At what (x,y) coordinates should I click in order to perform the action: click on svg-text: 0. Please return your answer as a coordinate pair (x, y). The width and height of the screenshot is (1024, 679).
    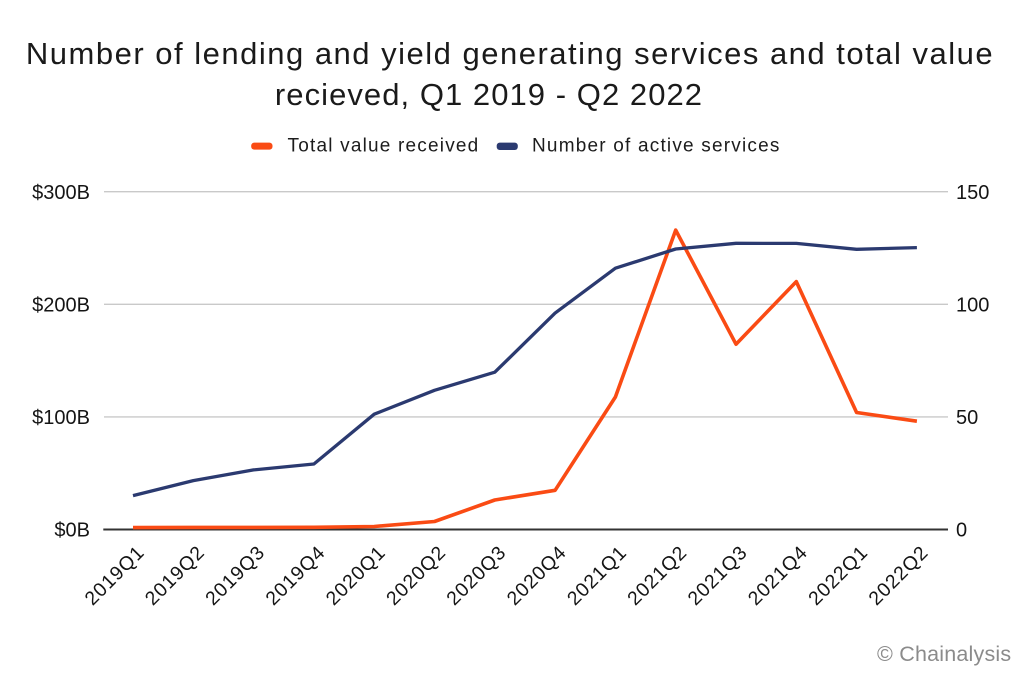
    Looking at the image, I should click on (961, 531).